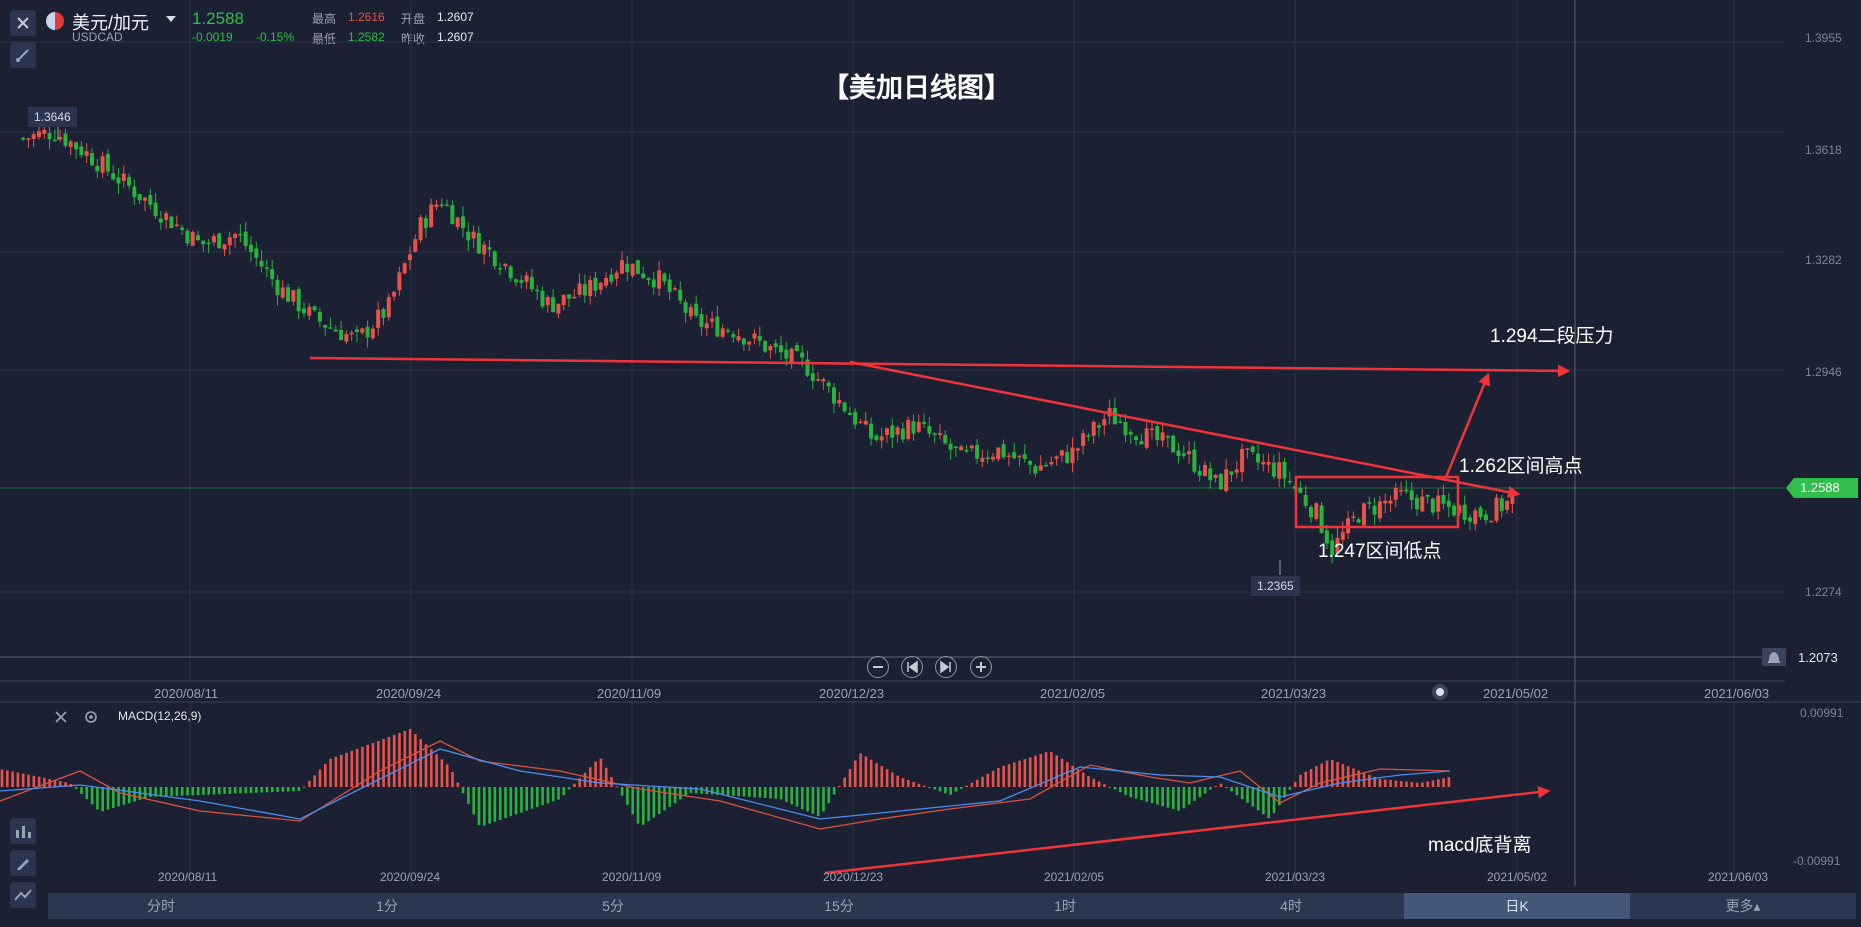  Describe the element at coordinates (387, 906) in the screenshot. I see `tab-timeframe-1m: 1分` at that location.